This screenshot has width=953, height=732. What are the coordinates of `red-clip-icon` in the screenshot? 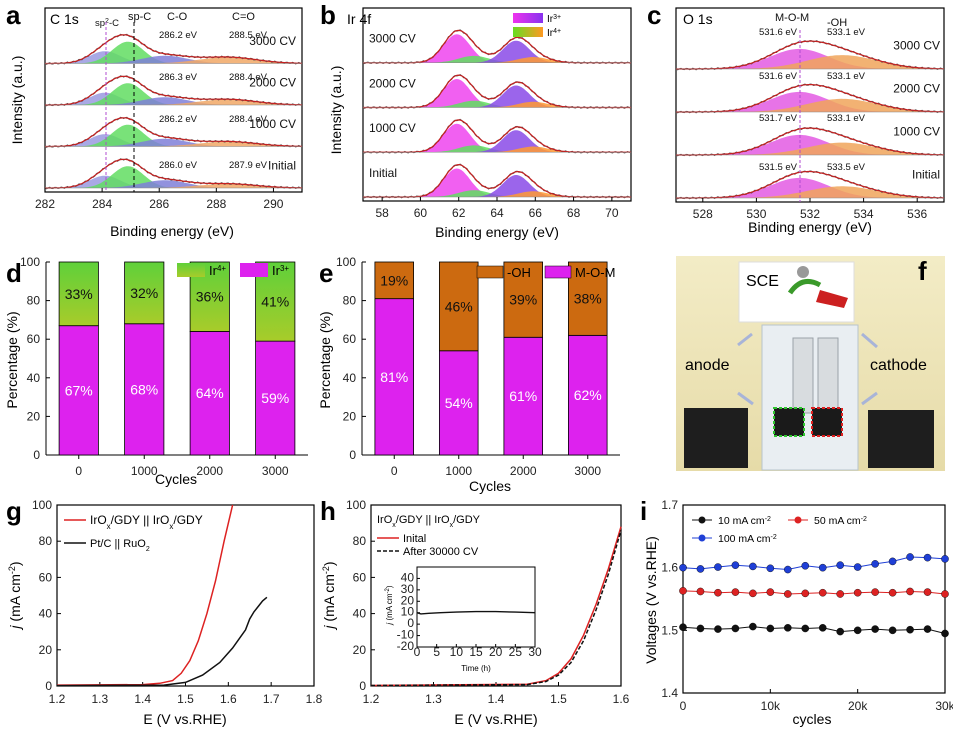 It's located at (832, 299).